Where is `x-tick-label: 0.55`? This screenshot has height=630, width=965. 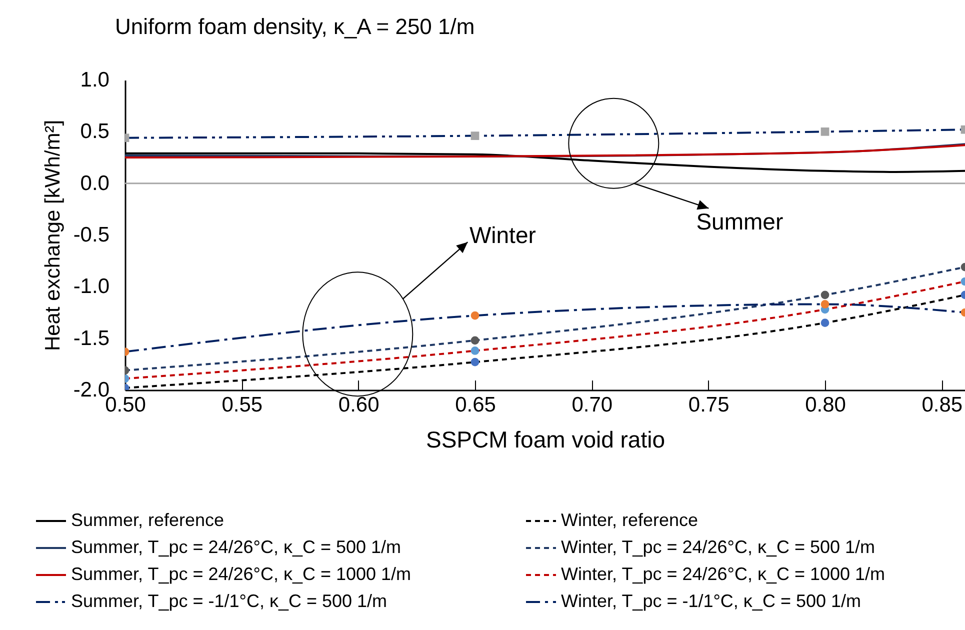
x-tick-label: 0.55 is located at coordinates (242, 405).